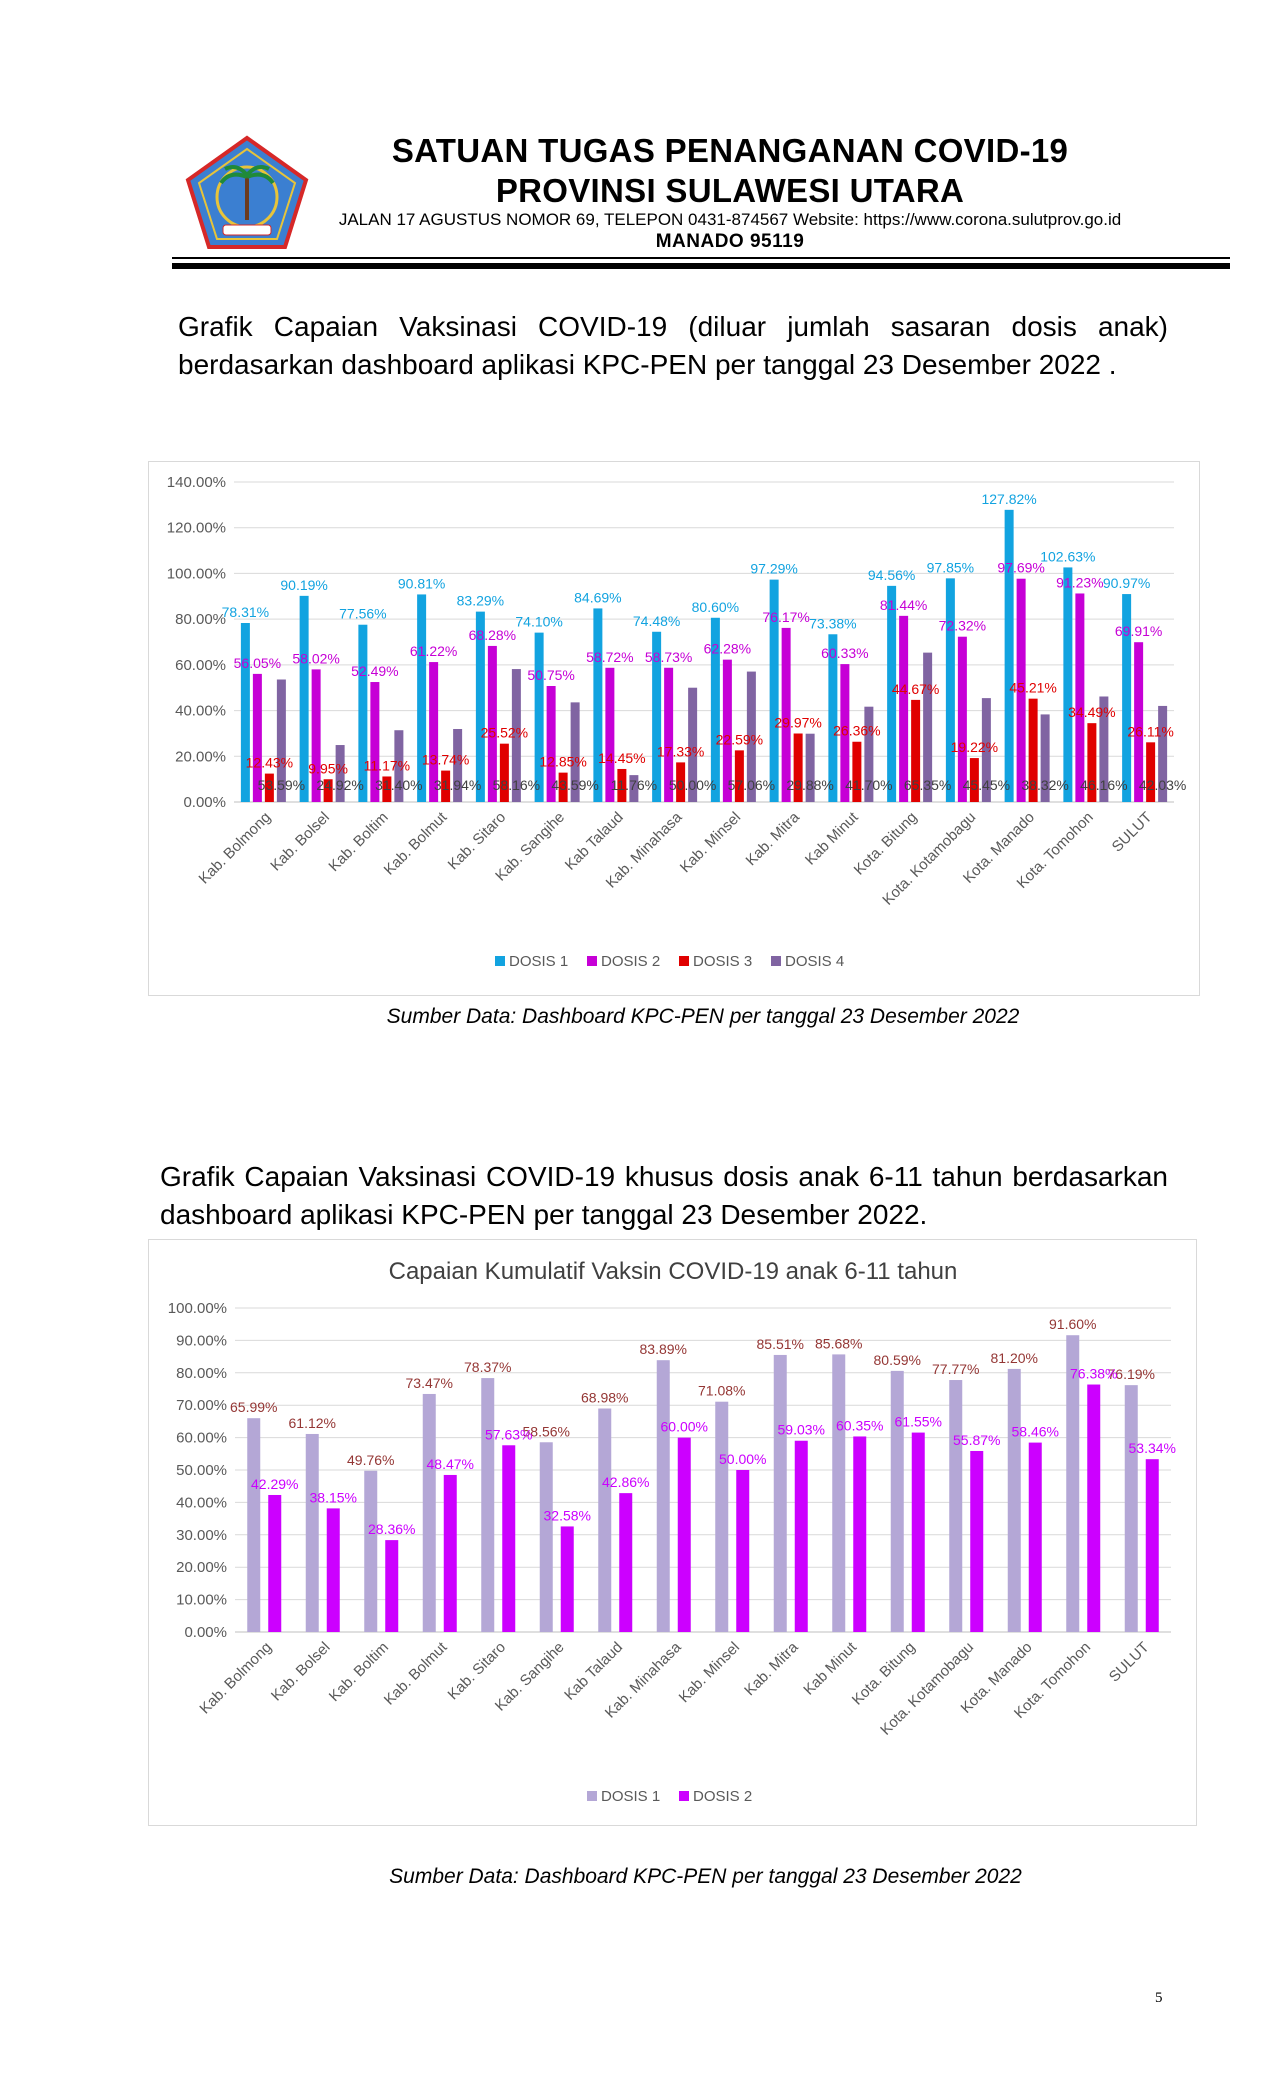  I want to click on data-label: 62.28%, so click(727, 649).